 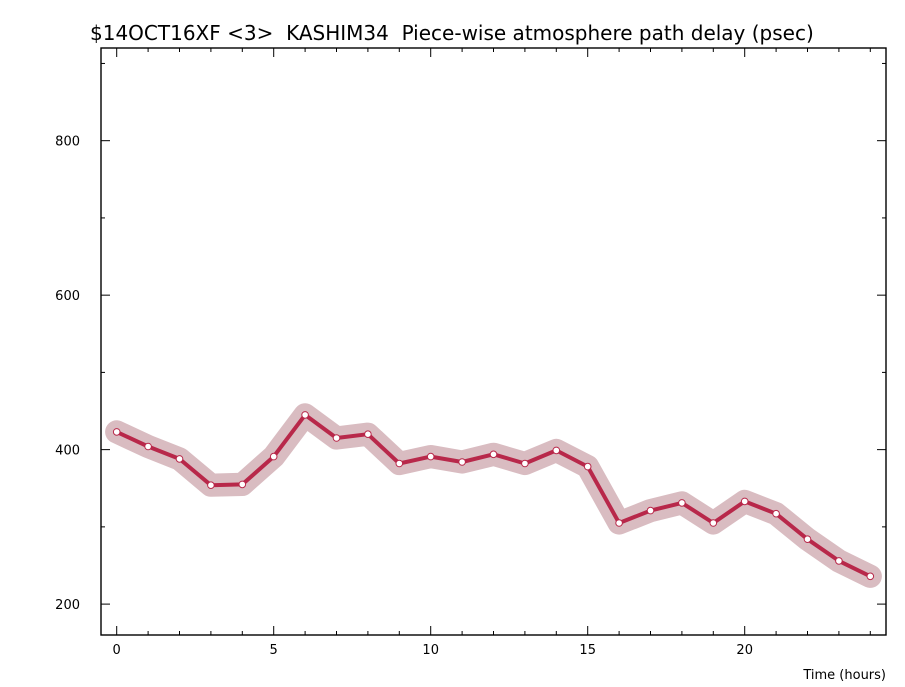 I want to click on y-tick-label: 800, so click(x=67, y=142).